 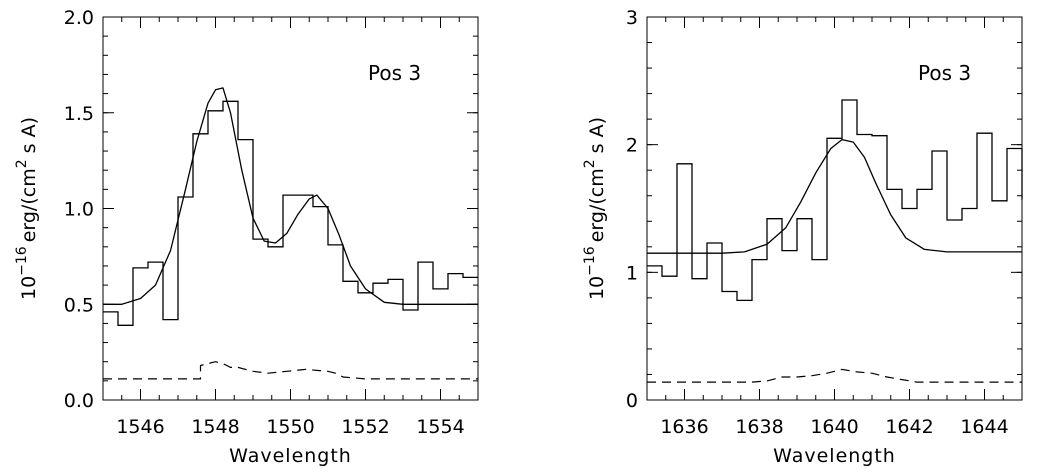 What do you see at coordinates (632, 146) in the screenshot?
I see `y-tick-label: 2` at bounding box center [632, 146].